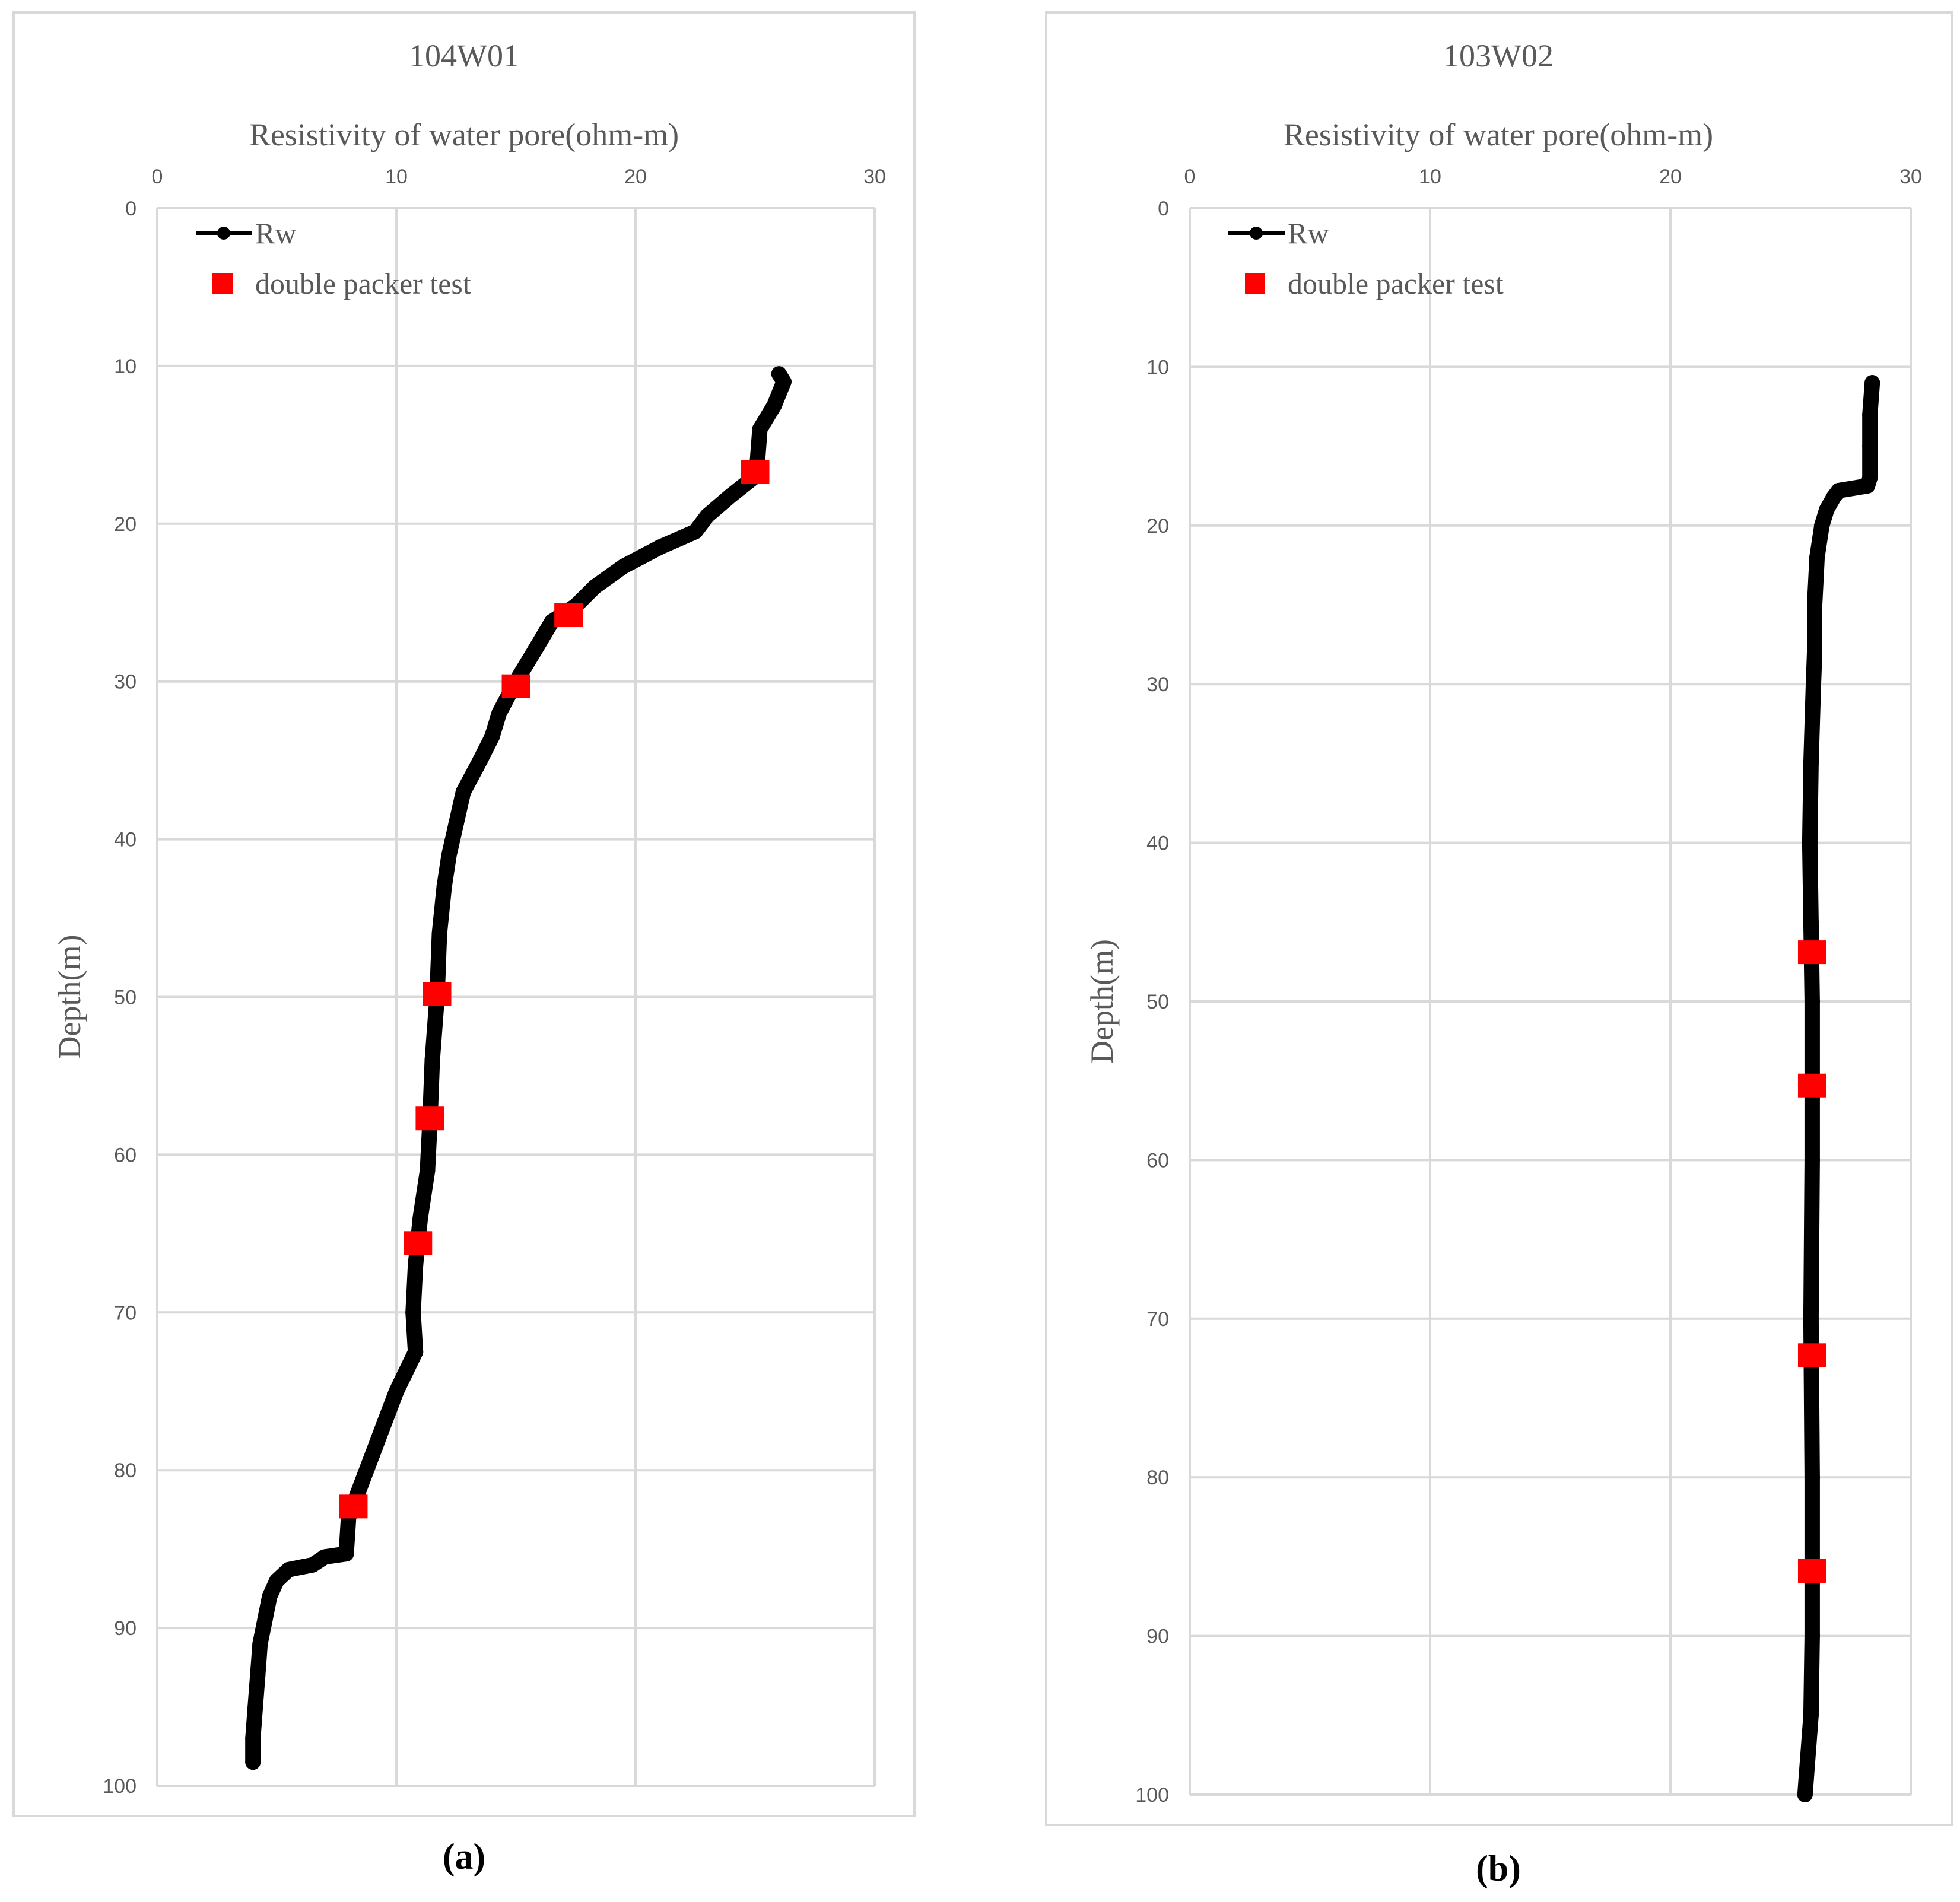  I want to click on figure-caption: (b), so click(1498, 1869).